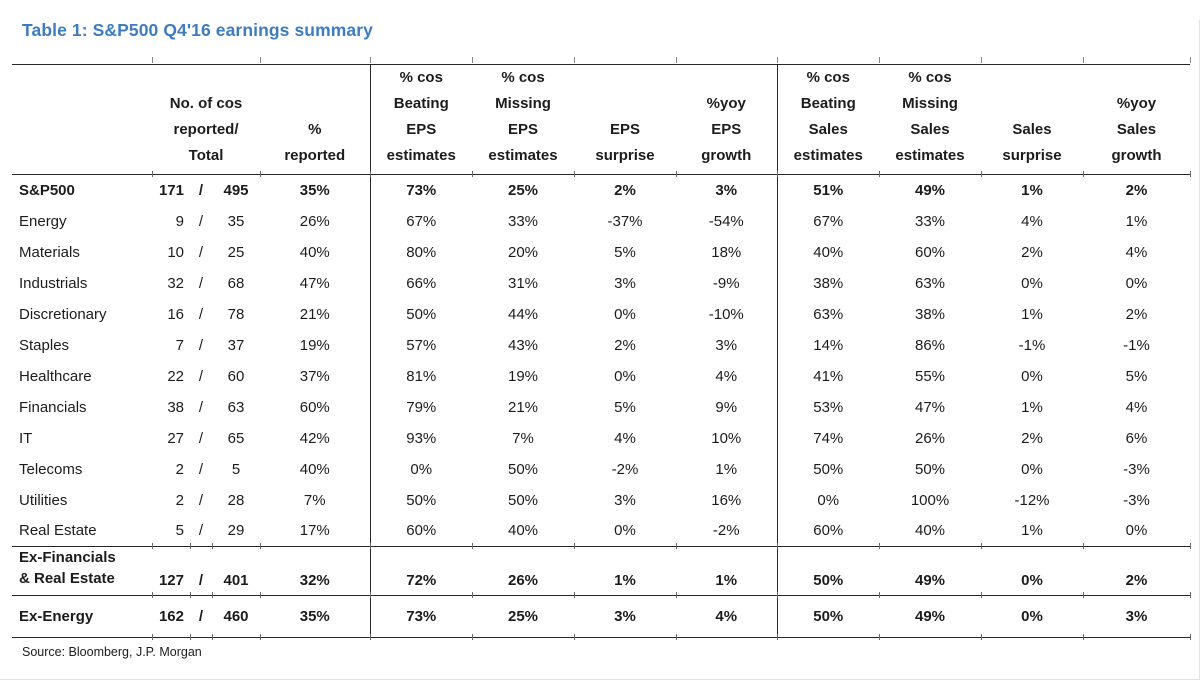 This screenshot has height=680, width=1200. I want to click on col-header-sector, so click(82, 116).